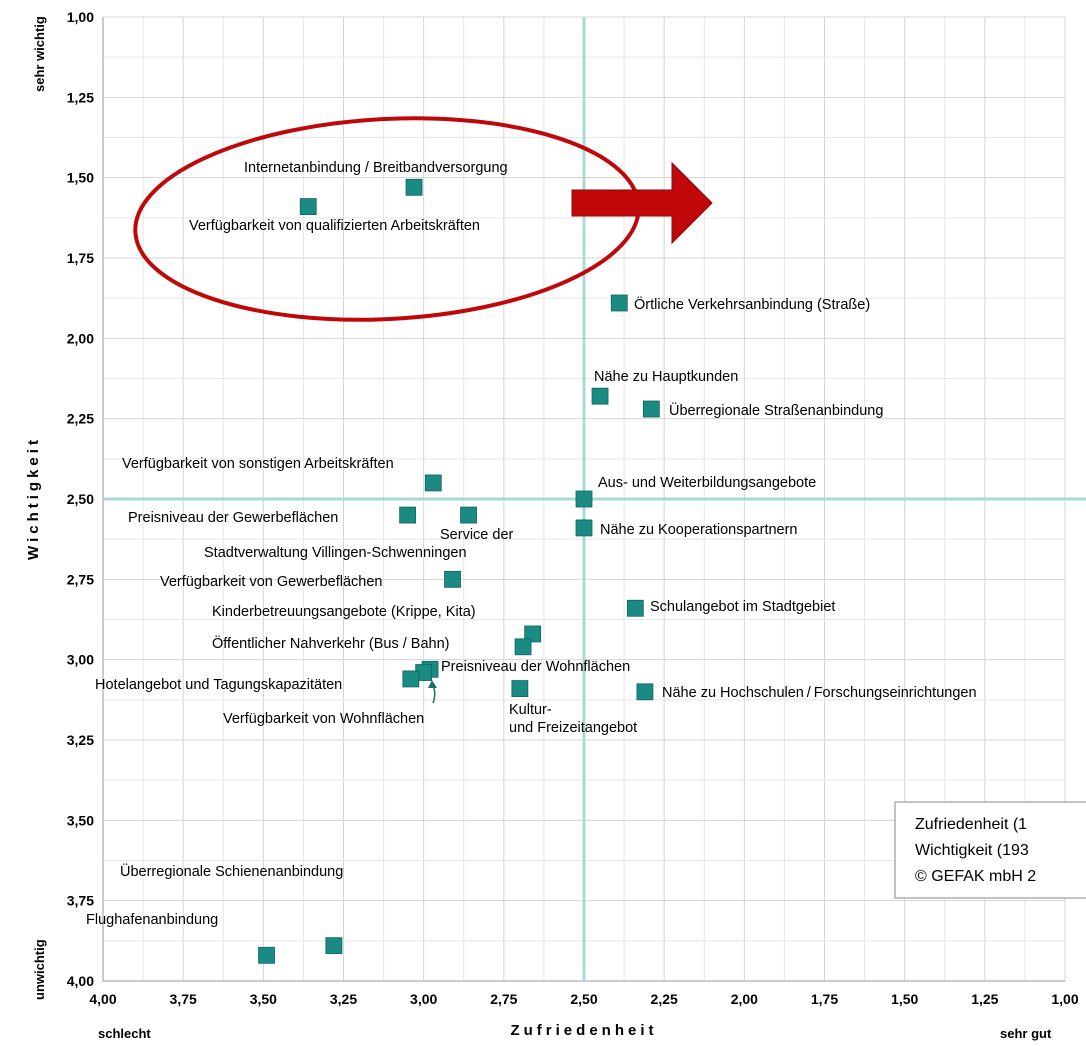 This screenshot has width=1086, height=1046. Describe the element at coordinates (263, 999) in the screenshot. I see `x-tick-label: 3,50` at that location.